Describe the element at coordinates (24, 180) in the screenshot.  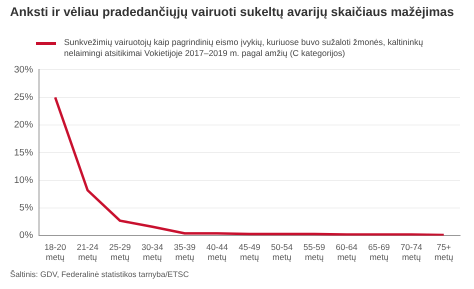
I see `y-tick-label: 10%` at that location.